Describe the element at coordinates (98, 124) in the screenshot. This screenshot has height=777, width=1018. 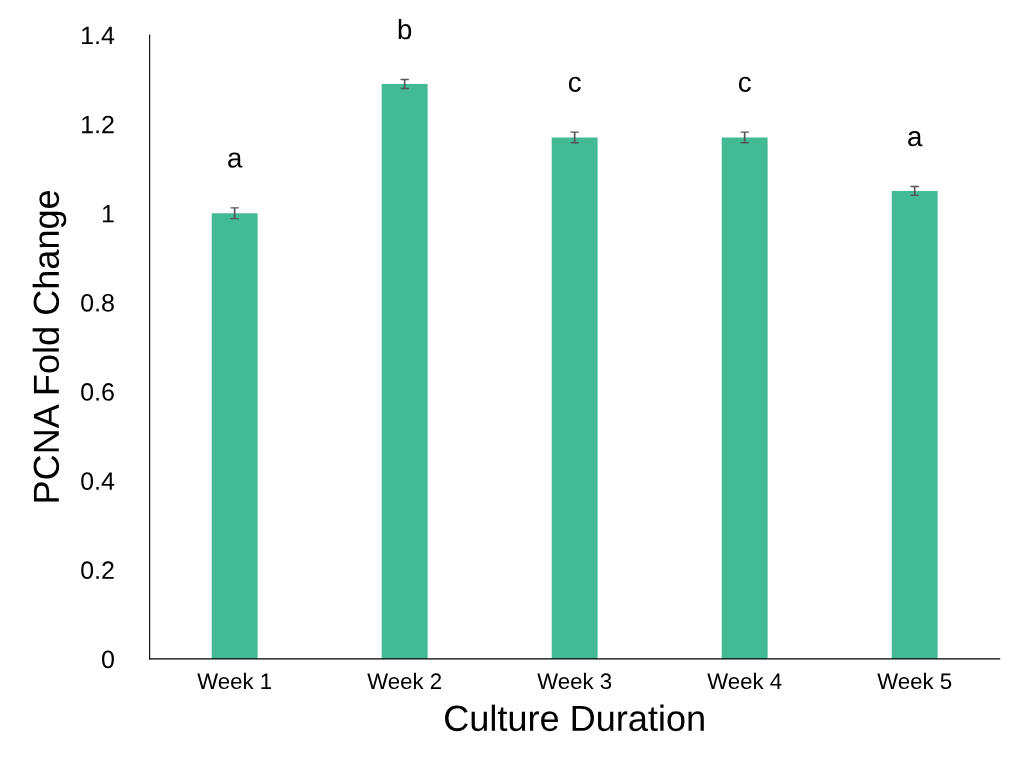
I see `y-tick-label: 1.2` at that location.